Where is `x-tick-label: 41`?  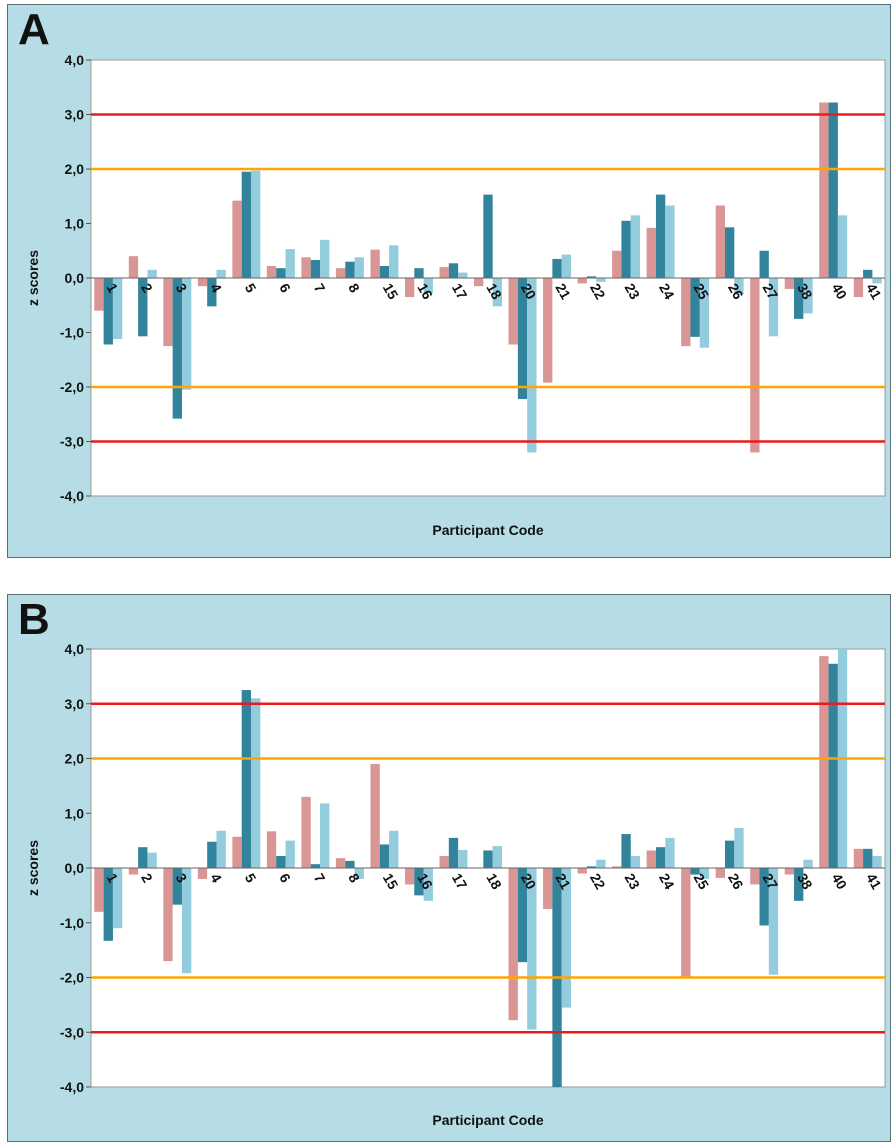
x-tick-label: 41 is located at coordinates (874, 292).